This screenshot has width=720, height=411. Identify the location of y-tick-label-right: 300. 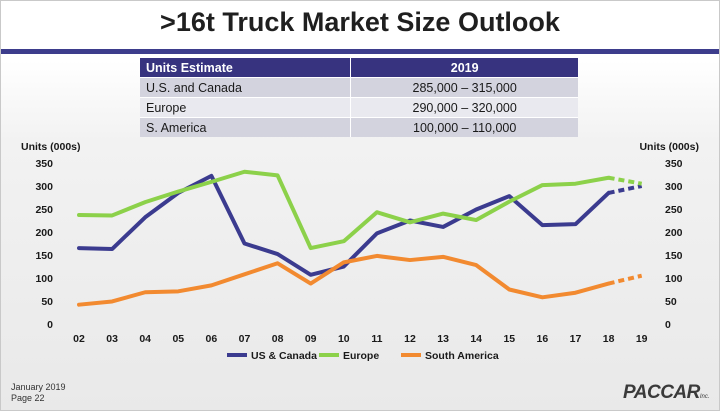
(674, 187).